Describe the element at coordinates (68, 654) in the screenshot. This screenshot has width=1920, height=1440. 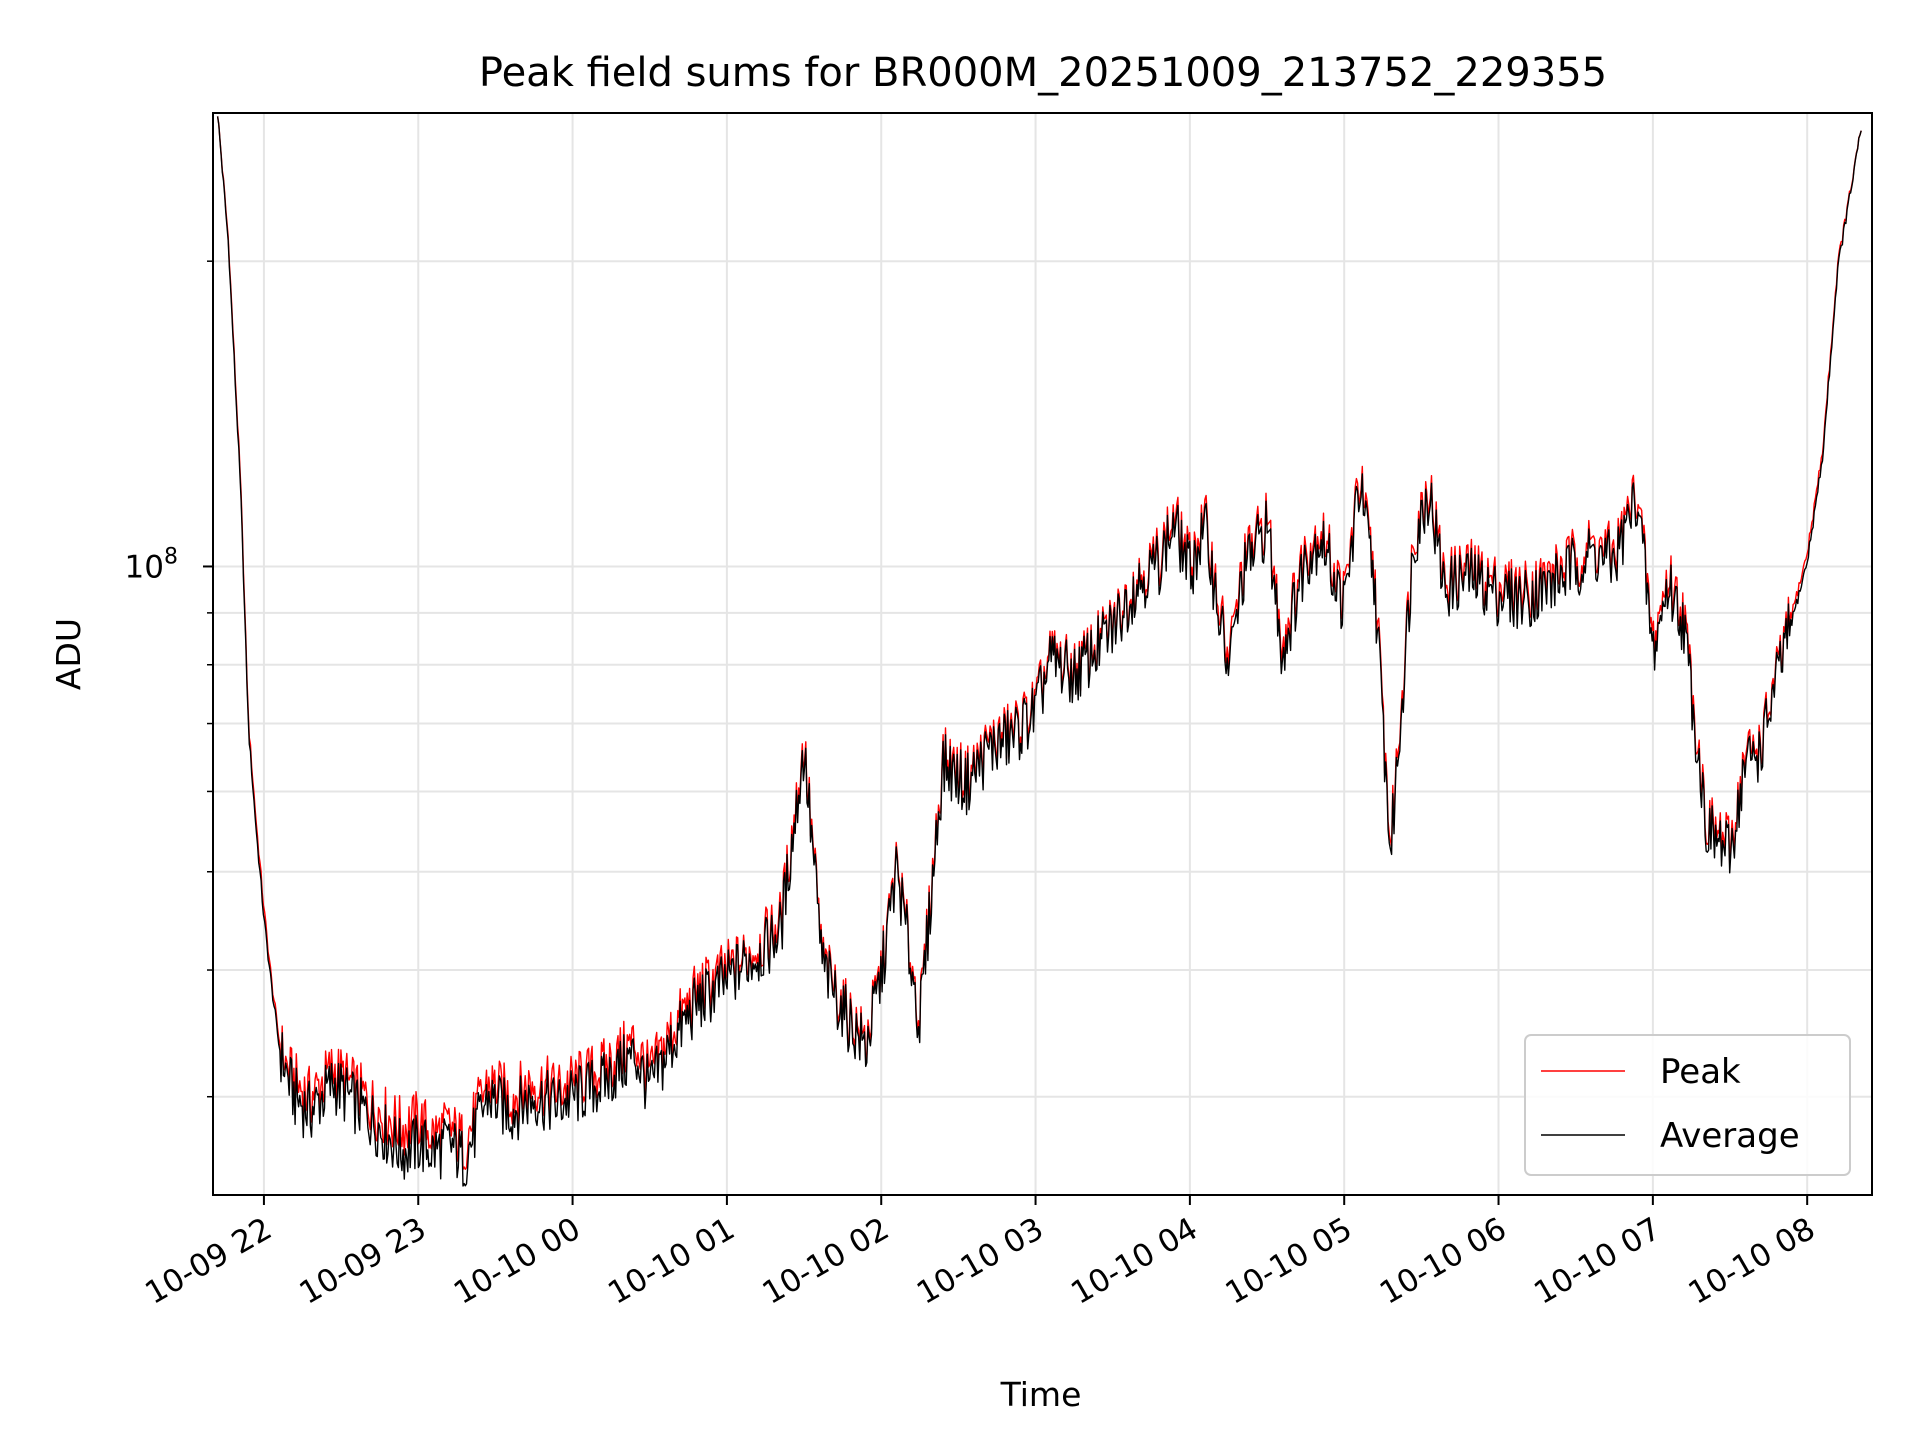
I see `y-axis-label: ADU` at that location.